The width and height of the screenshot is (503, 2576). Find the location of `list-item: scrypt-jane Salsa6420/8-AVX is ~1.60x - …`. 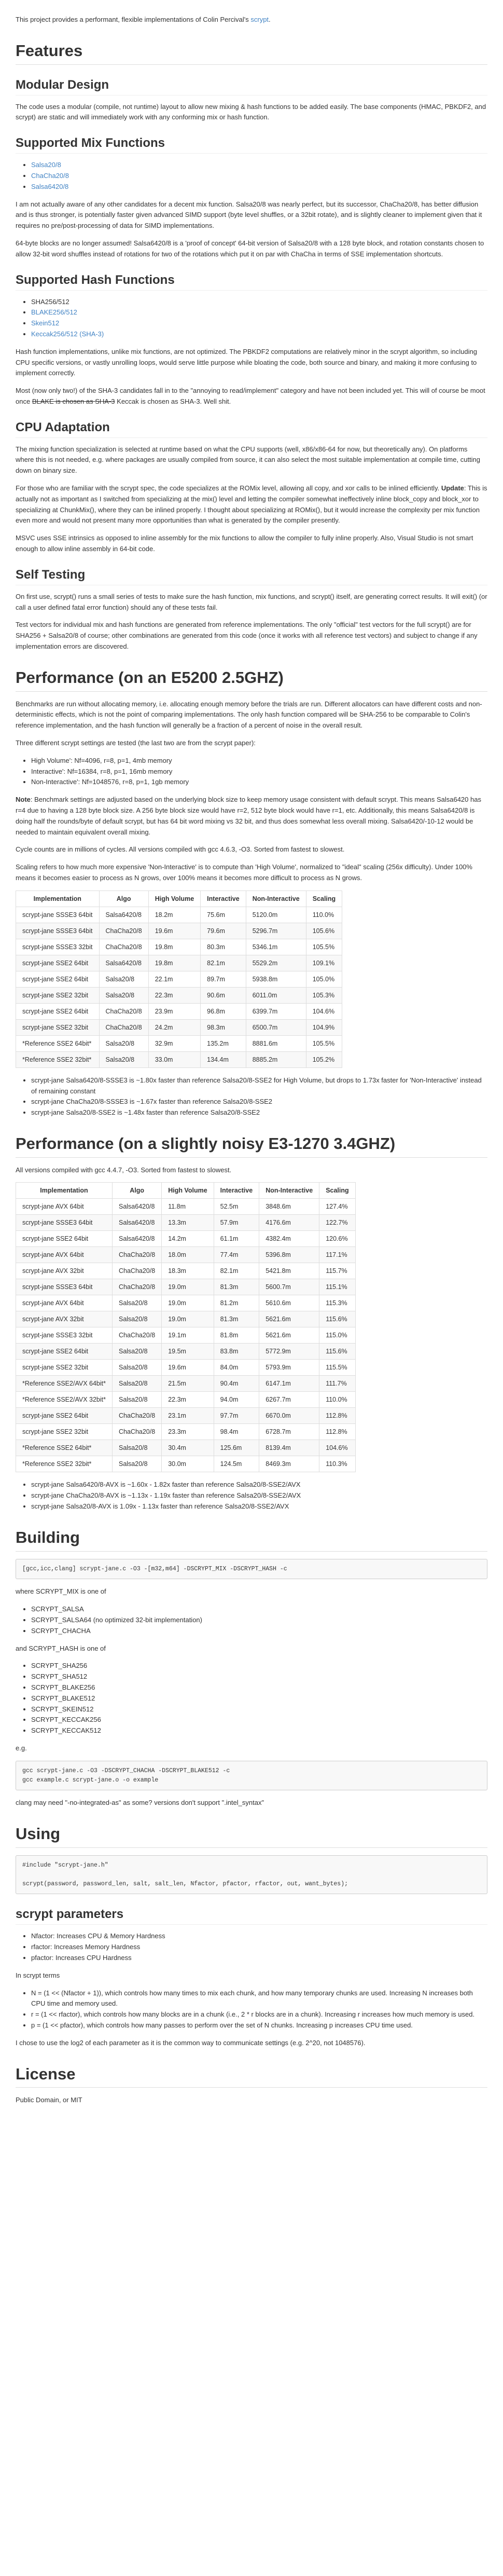

list-item: scrypt-jane Salsa6420/8-AVX is ~1.60x - … is located at coordinates (259, 1484).